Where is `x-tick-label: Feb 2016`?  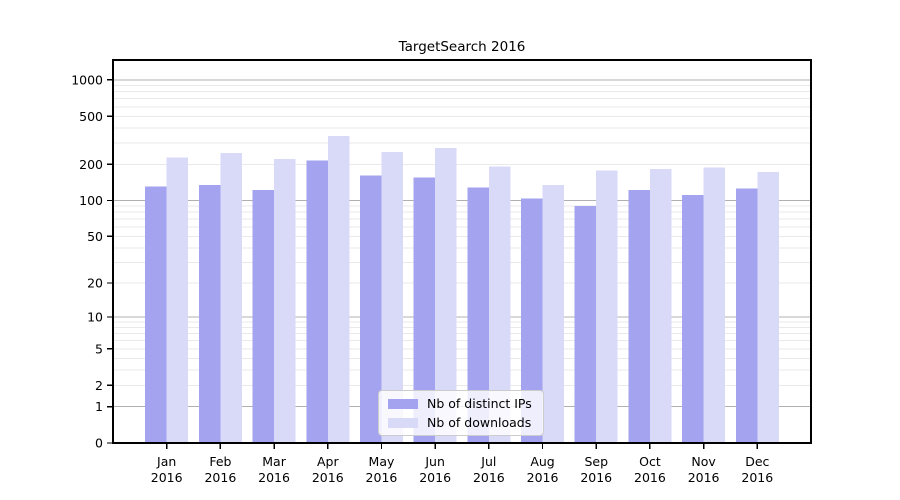
x-tick-label: Feb 2016 is located at coordinates (220, 469).